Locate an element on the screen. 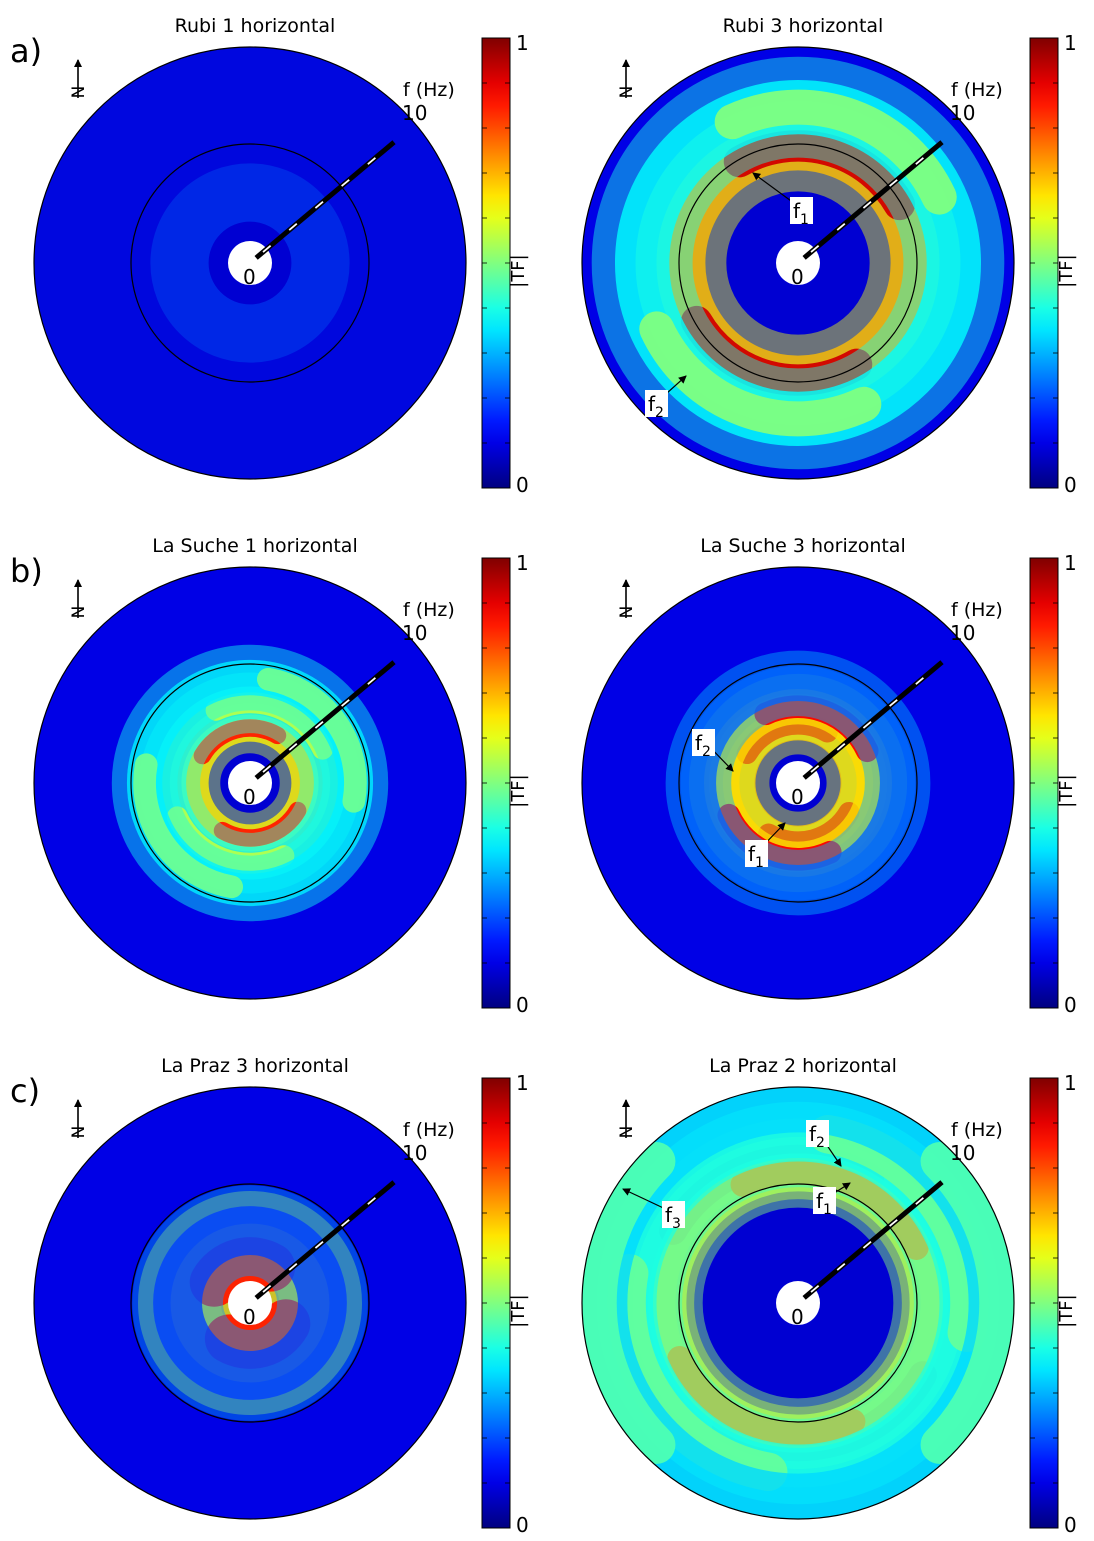 The width and height of the screenshot is (1094, 1541). peak-label: f3 is located at coordinates (673, 1217).